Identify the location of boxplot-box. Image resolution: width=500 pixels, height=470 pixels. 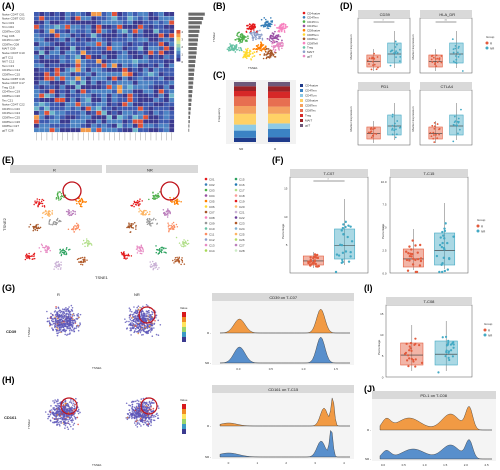
(345, 244).